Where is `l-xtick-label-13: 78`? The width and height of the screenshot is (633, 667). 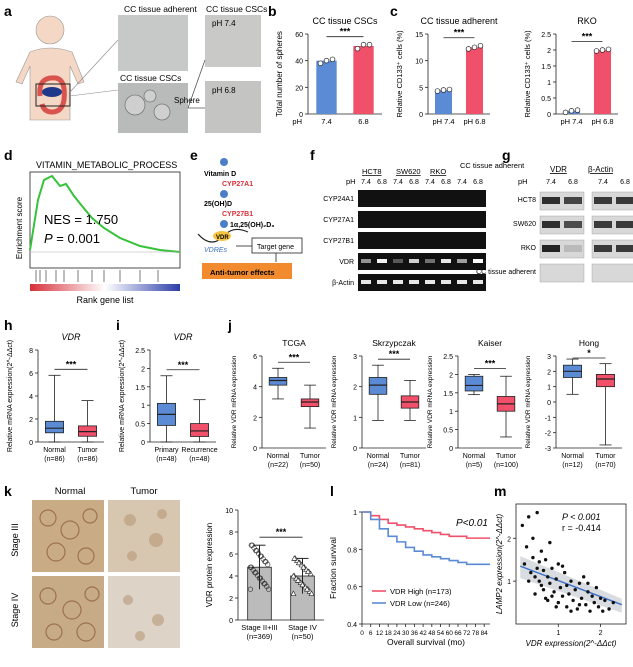
l-xtick-label-13: 78 is located at coordinates (476, 633).